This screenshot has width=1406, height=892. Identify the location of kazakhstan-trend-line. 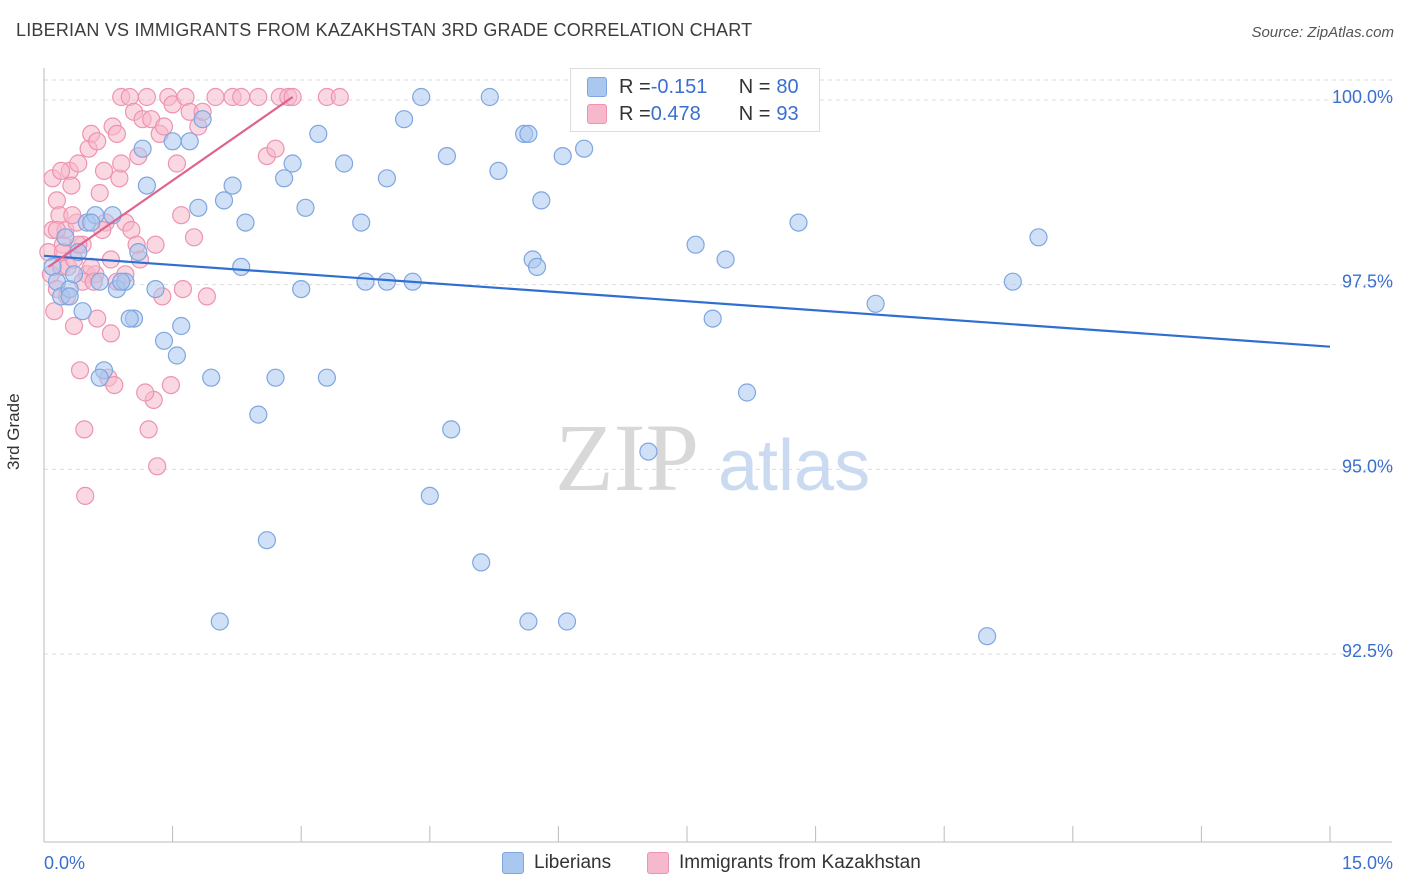
(170, 182).